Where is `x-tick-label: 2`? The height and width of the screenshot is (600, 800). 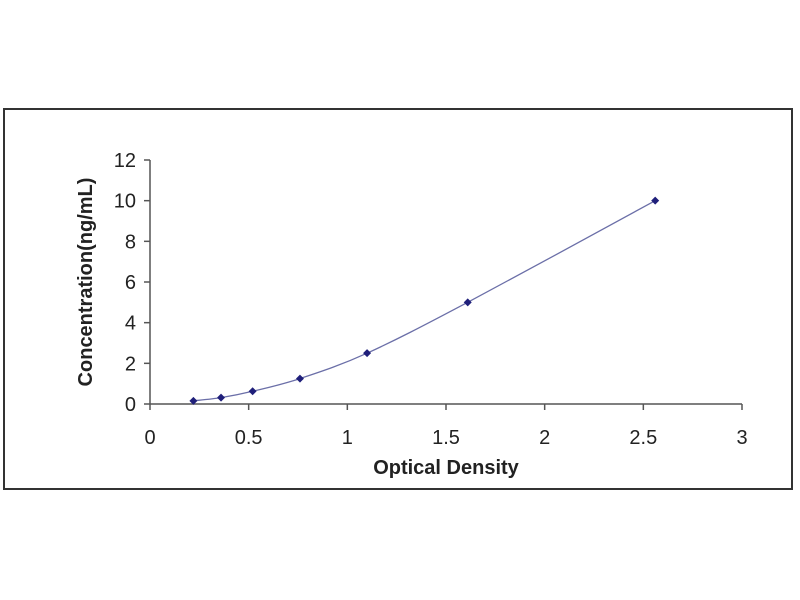 x-tick-label: 2 is located at coordinates (544, 438).